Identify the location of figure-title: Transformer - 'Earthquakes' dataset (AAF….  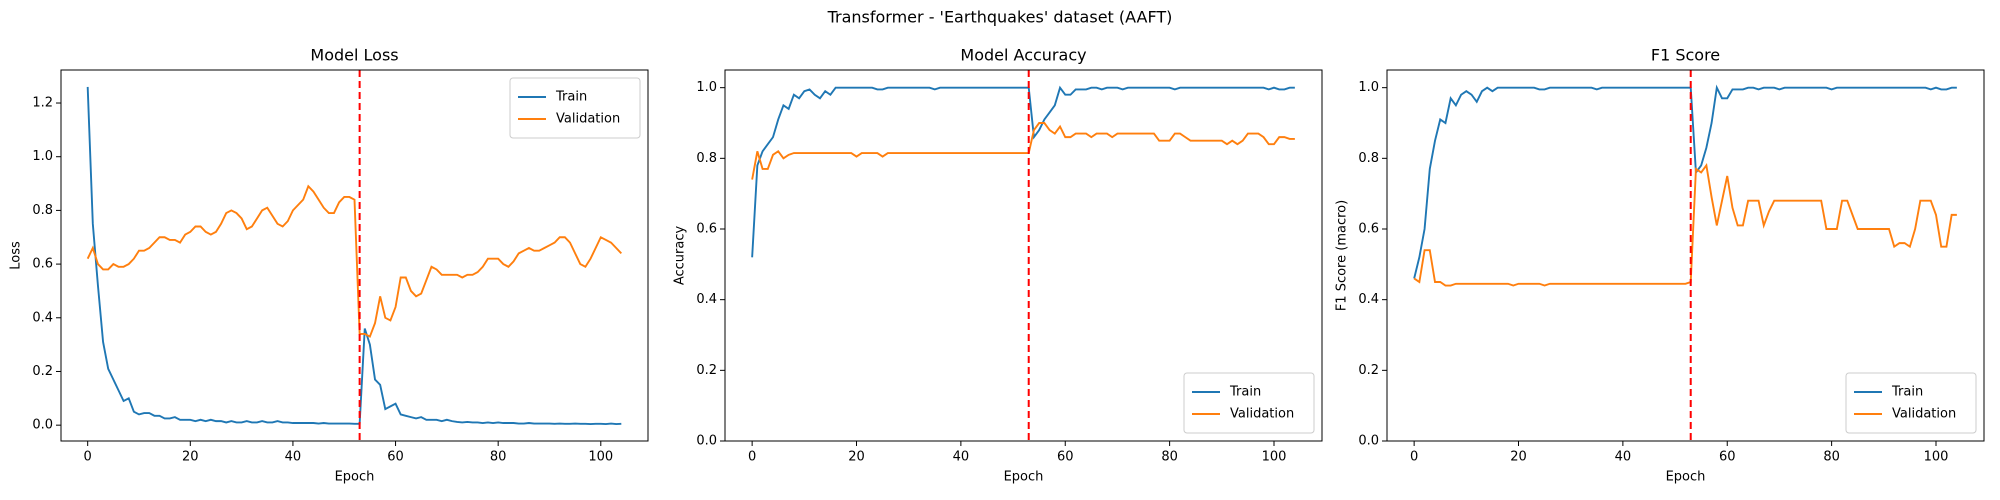
(1000, 17).